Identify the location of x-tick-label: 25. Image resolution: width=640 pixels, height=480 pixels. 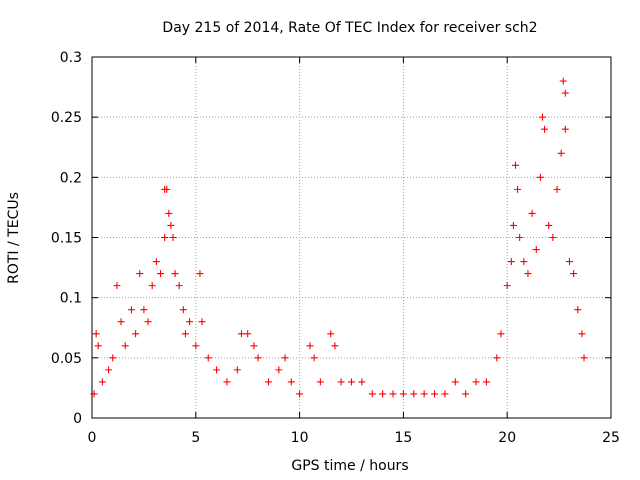
(611, 438).